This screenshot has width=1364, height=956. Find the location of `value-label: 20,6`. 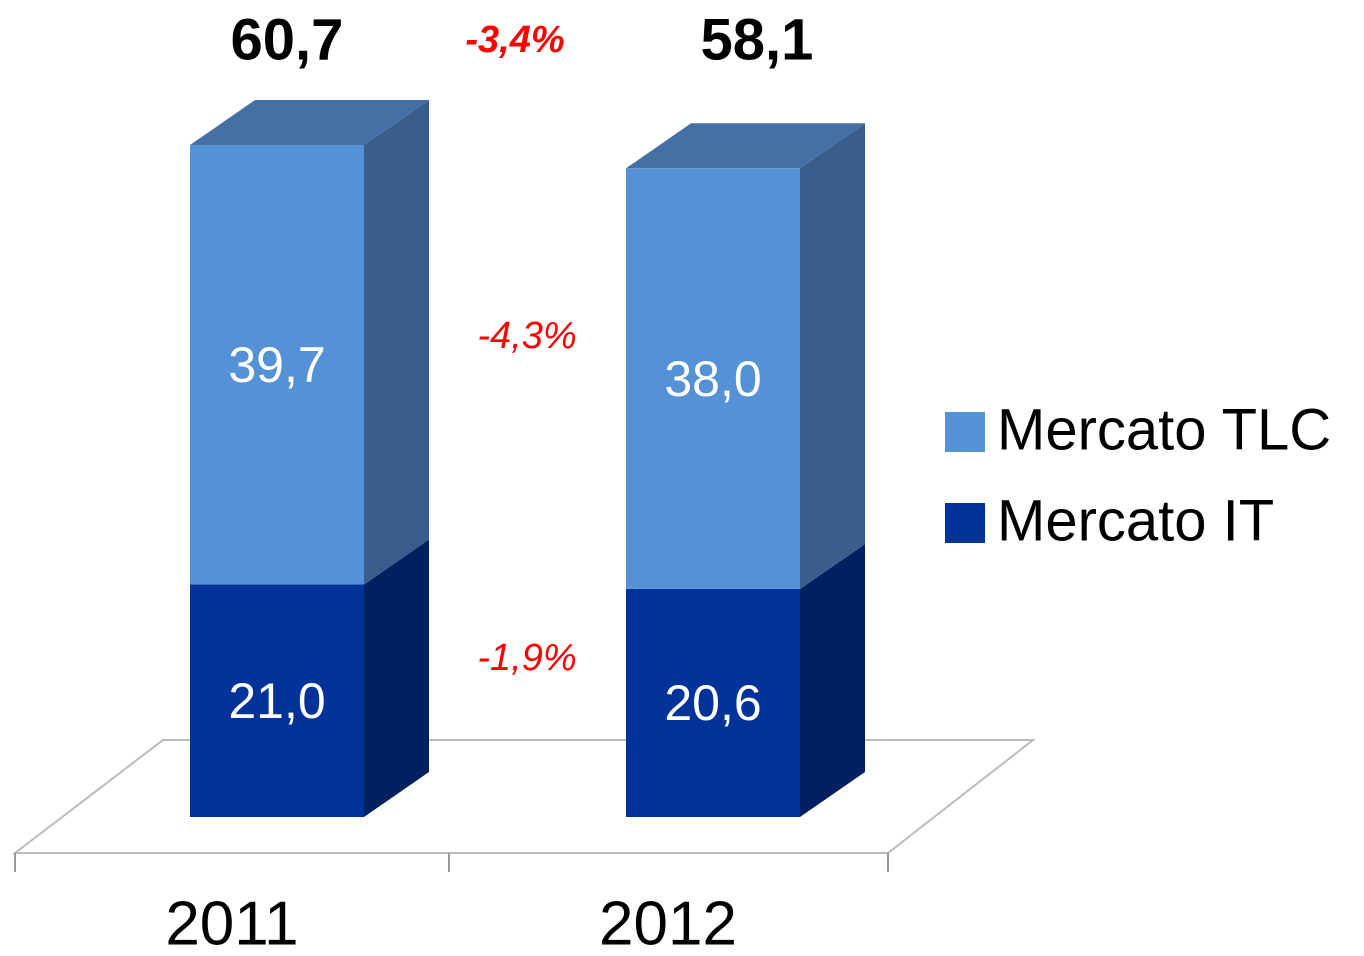

value-label: 20,6 is located at coordinates (712, 703).